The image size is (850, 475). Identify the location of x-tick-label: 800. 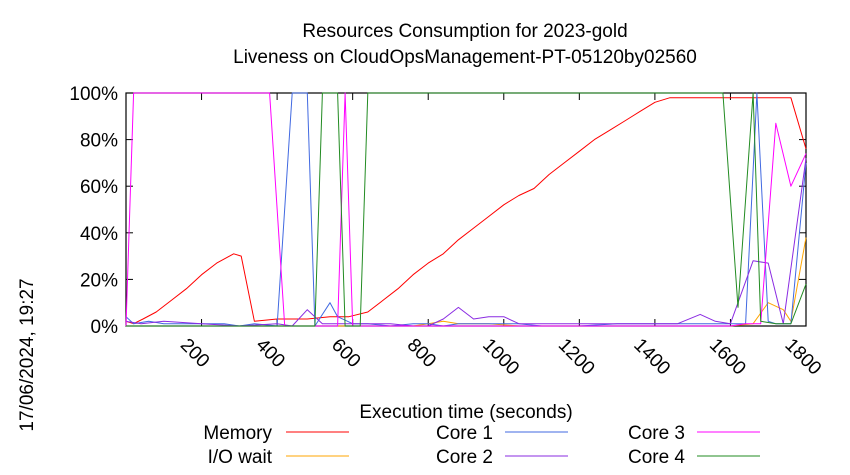
(421, 353).